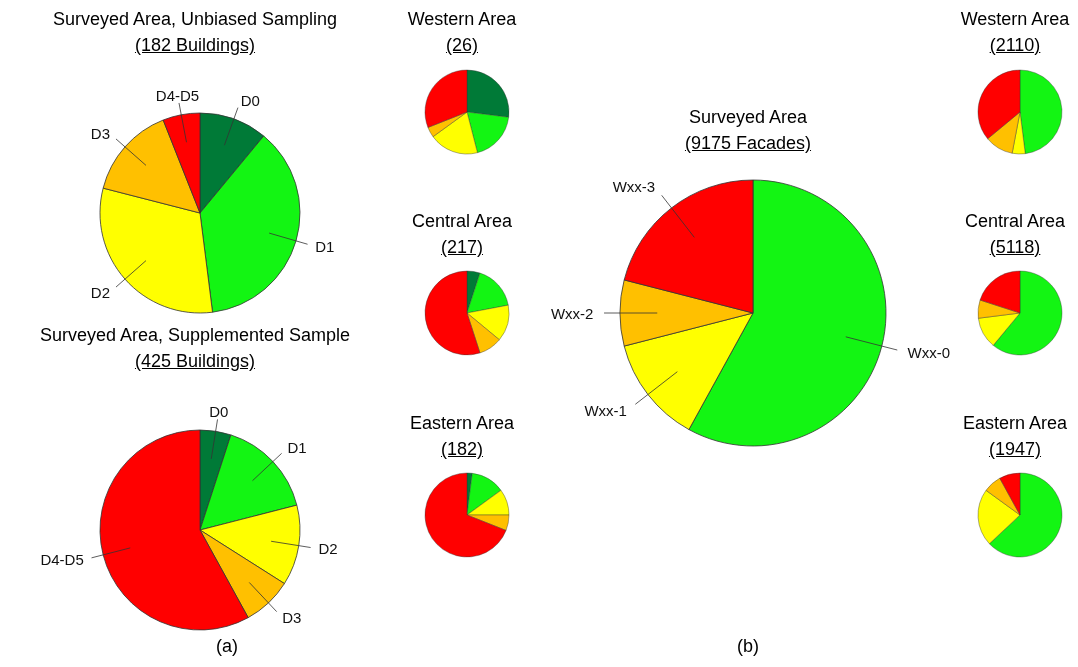 The image size is (1078, 667). Describe the element at coordinates (227, 646) in the screenshot. I see `text: (a)` at that location.